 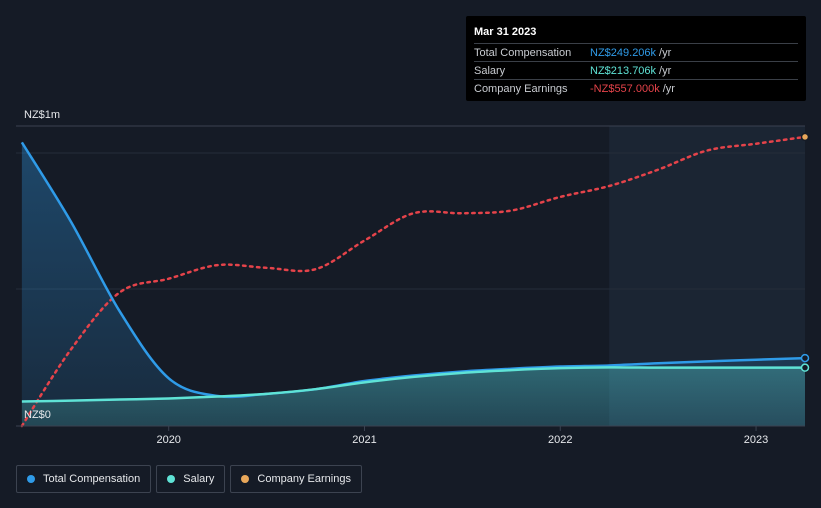 What do you see at coordinates (490, 70) in the screenshot?
I see `tooltip-label: Salary` at bounding box center [490, 70].